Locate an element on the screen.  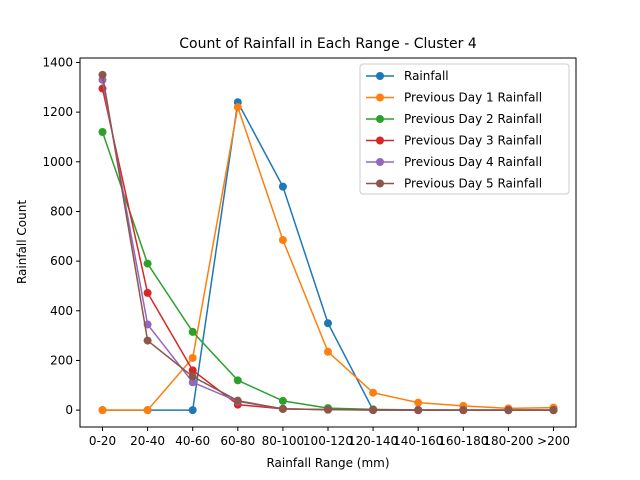
y-tick-label: 600 is located at coordinates (61, 261).